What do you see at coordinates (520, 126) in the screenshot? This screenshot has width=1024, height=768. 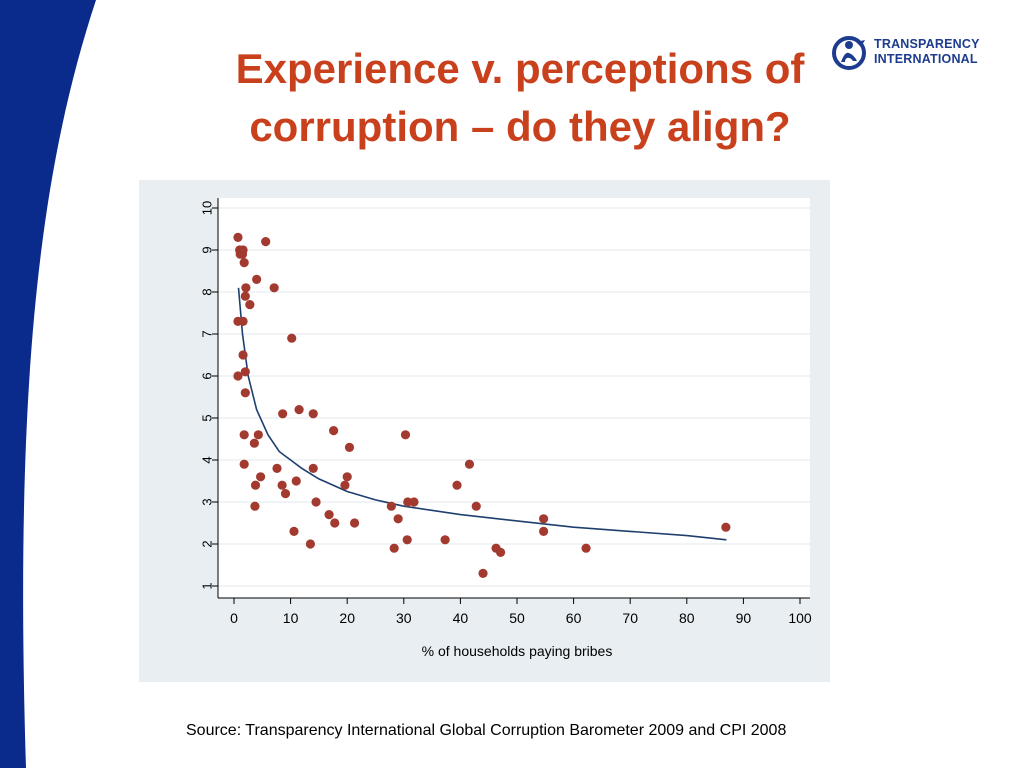 I see `title-line-2: corruption – do they align?` at bounding box center [520, 126].